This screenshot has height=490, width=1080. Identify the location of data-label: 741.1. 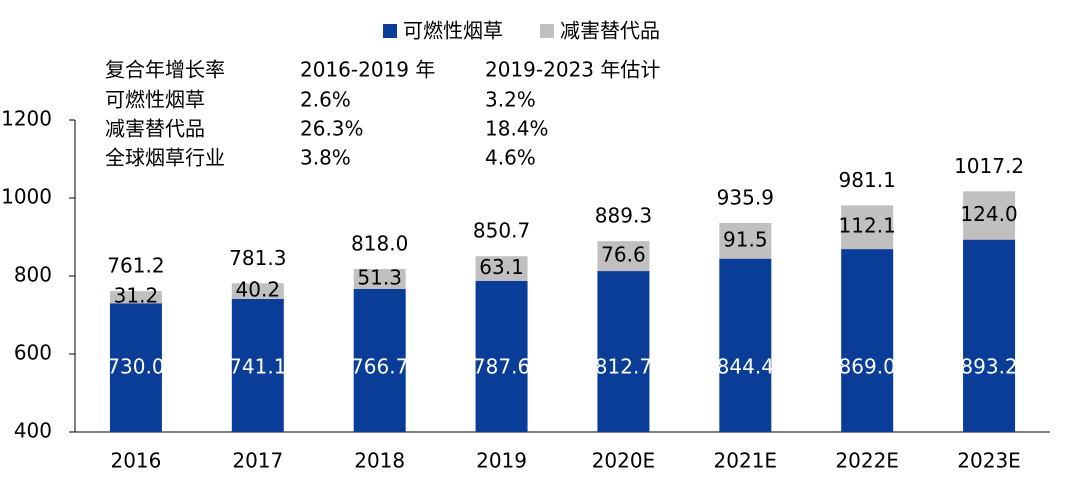
(257, 367).